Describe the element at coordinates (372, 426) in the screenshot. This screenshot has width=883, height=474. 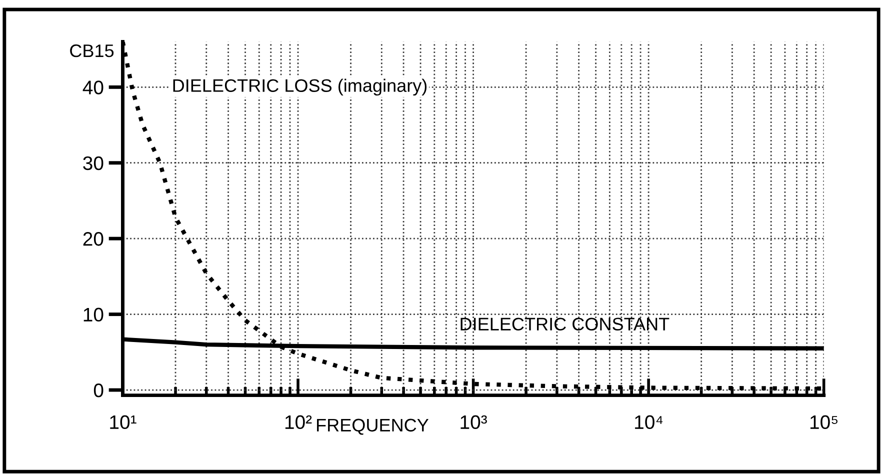
I see `x-axis-title: FREQUENCY` at that location.